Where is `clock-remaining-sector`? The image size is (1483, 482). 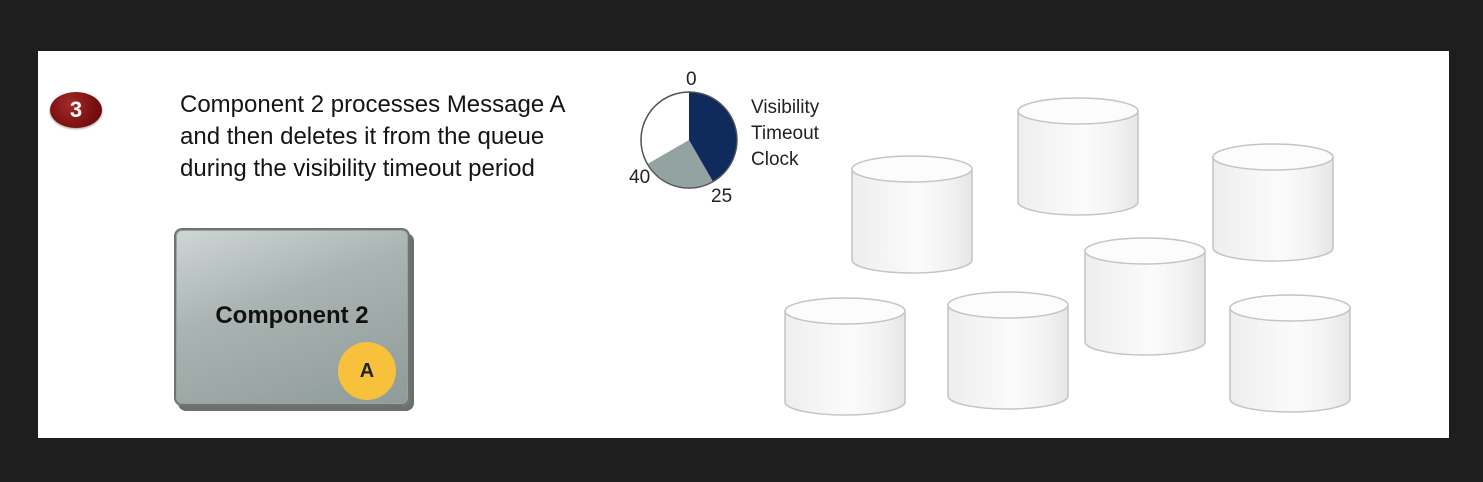 clock-remaining-sector is located at coordinates (680, 164).